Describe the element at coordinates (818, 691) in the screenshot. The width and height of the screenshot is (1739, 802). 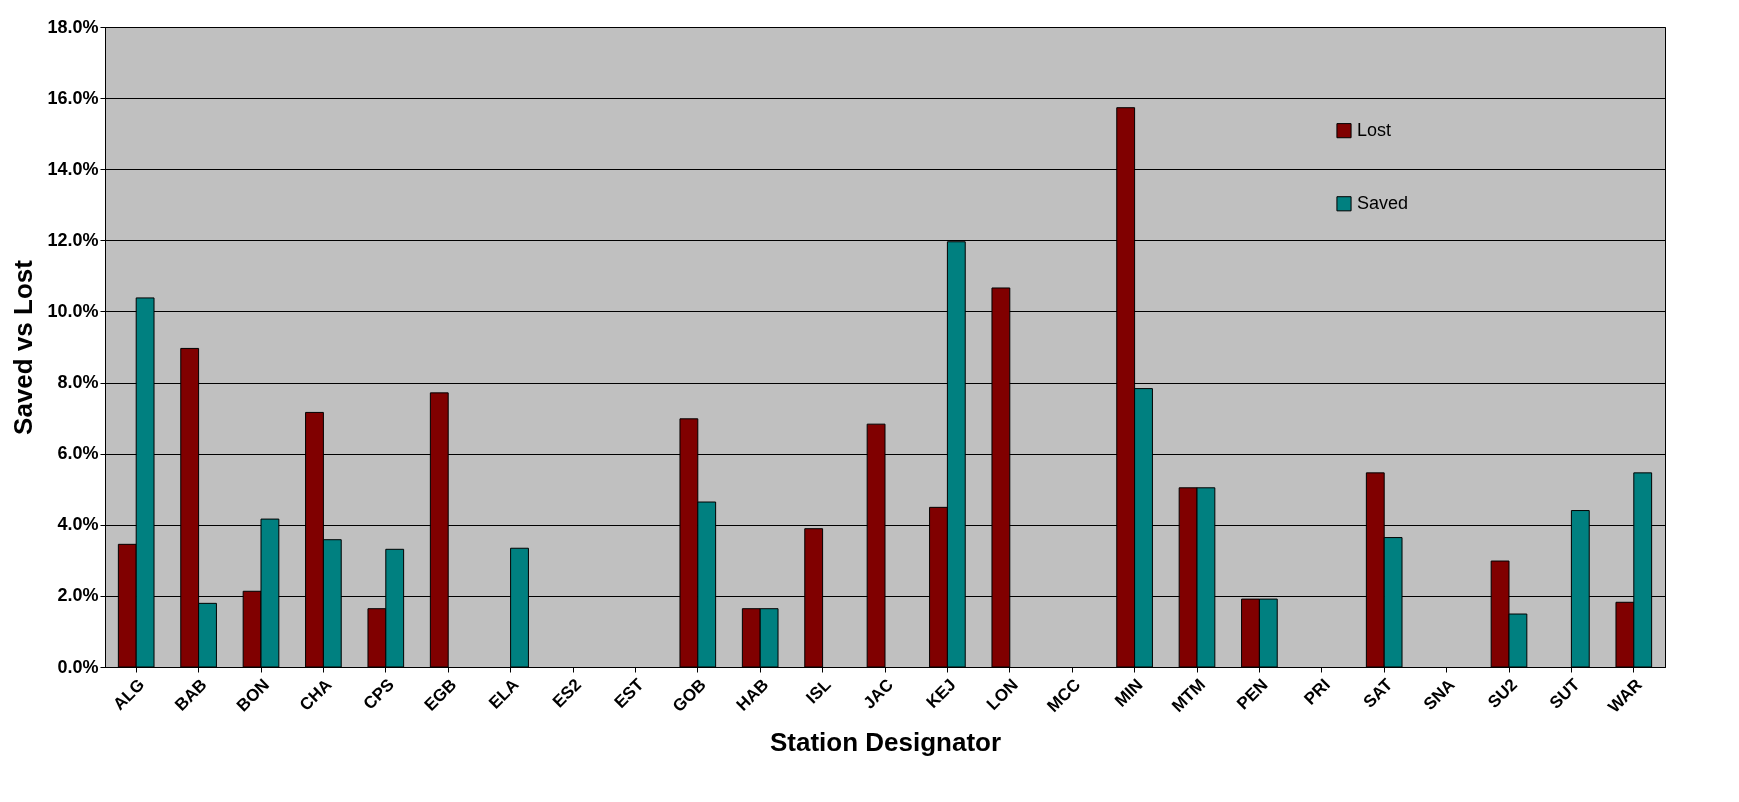
I see `x-tick-label: ISL` at that location.